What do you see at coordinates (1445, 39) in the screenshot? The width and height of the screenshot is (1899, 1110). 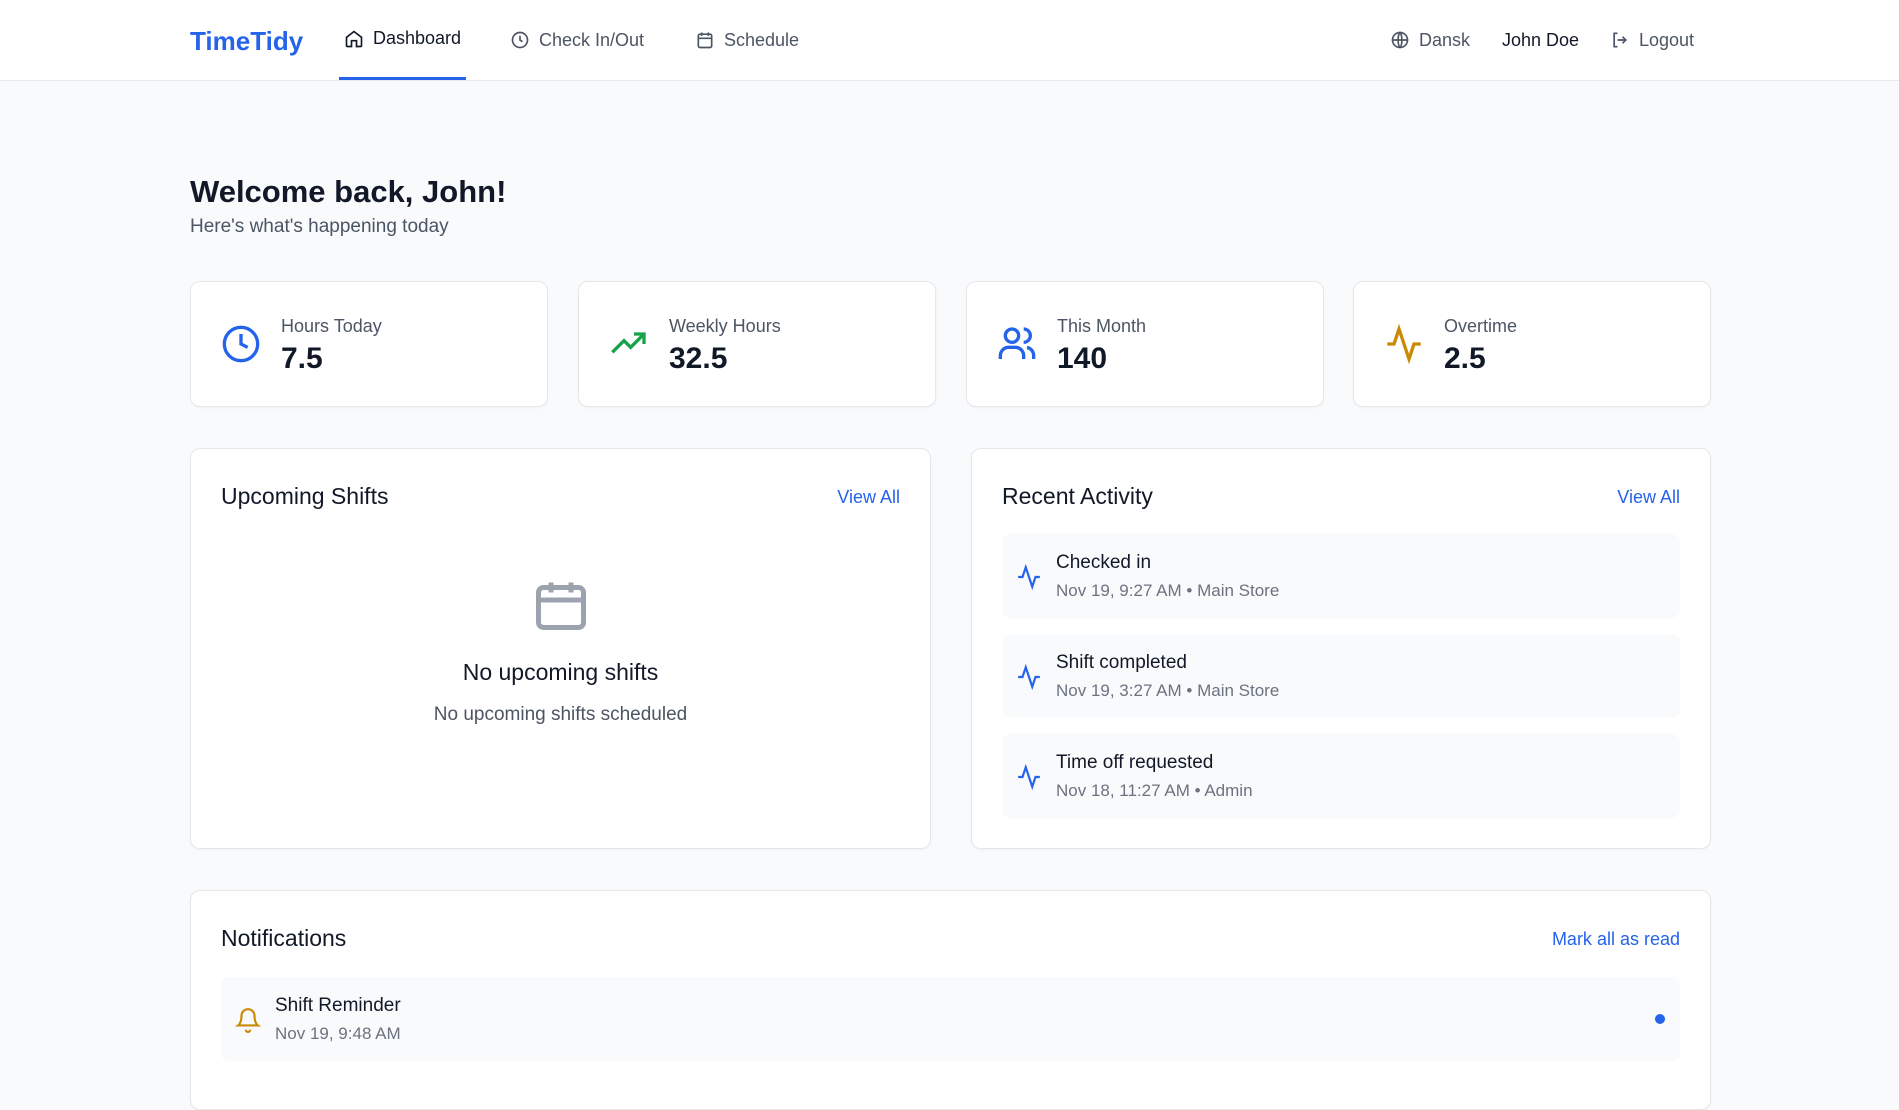 I see `language-label: Dansk` at bounding box center [1445, 39].